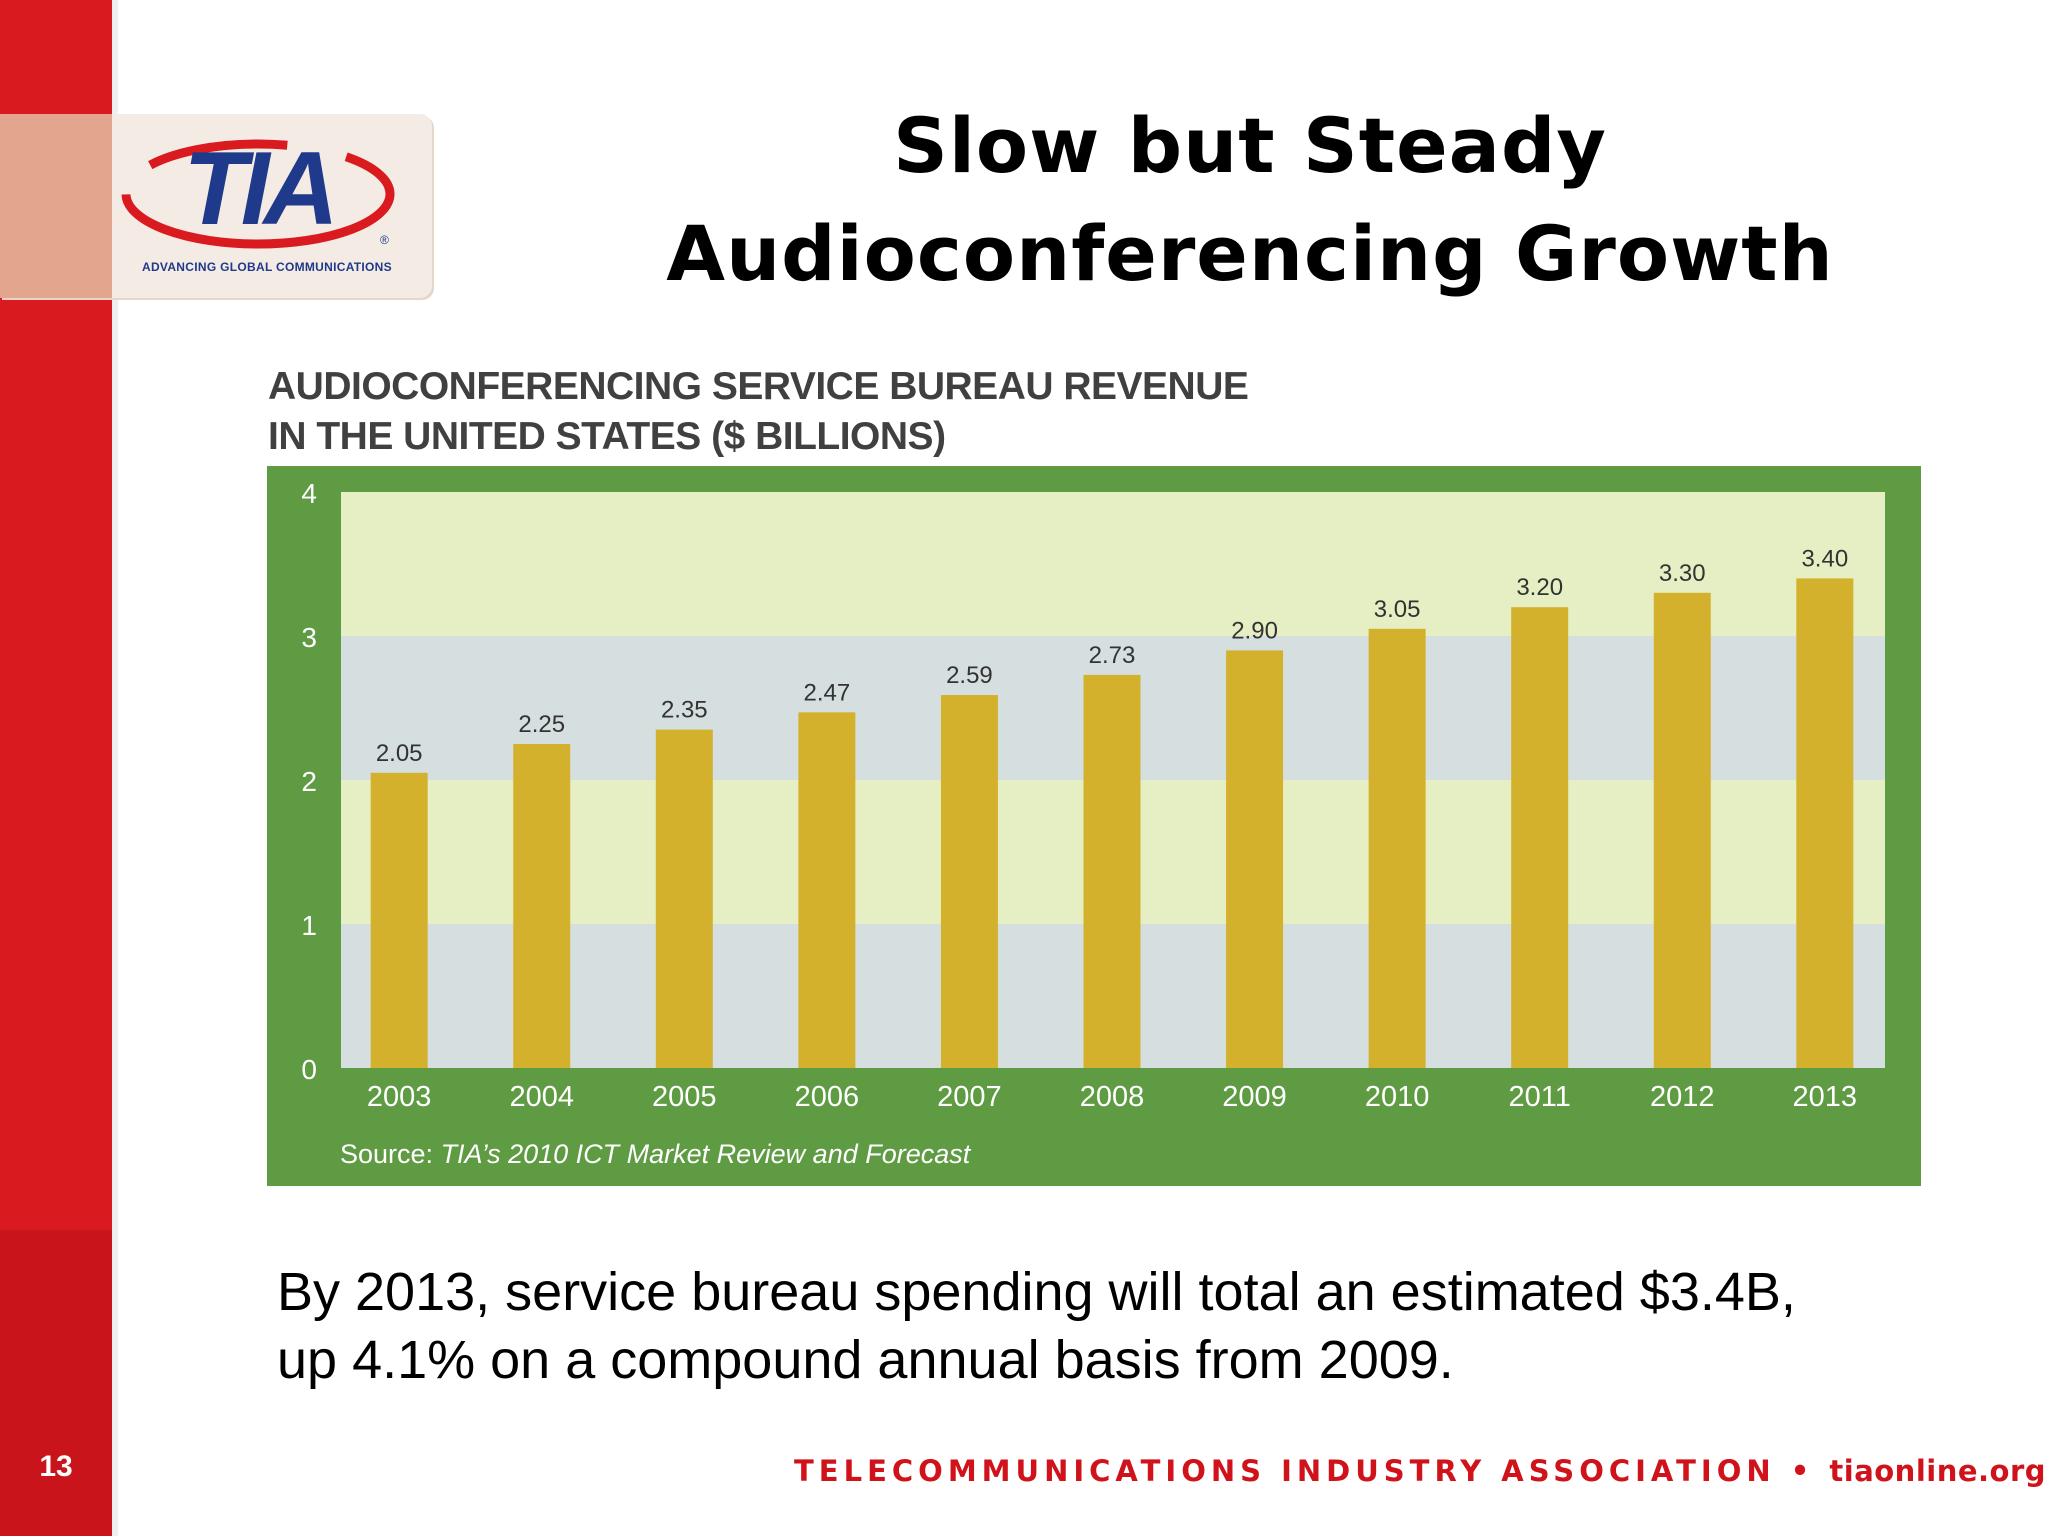 This screenshot has width=2048, height=1536. I want to click on x-tick-label: 2011, so click(1540, 1097).